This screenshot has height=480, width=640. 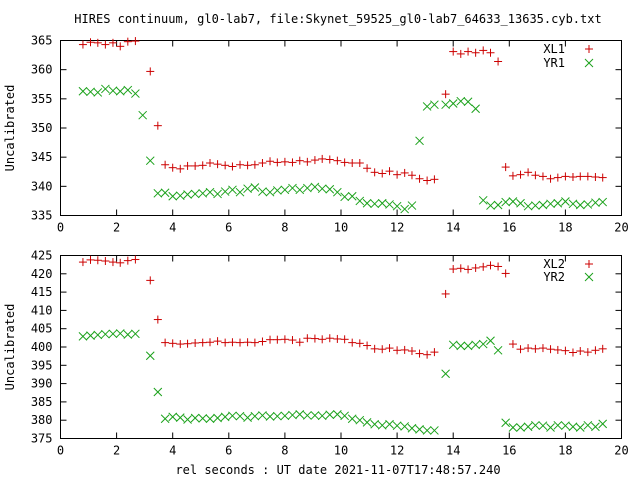 I want to click on top-plot-ylabel: Uncalibrated, so click(x=10, y=128).